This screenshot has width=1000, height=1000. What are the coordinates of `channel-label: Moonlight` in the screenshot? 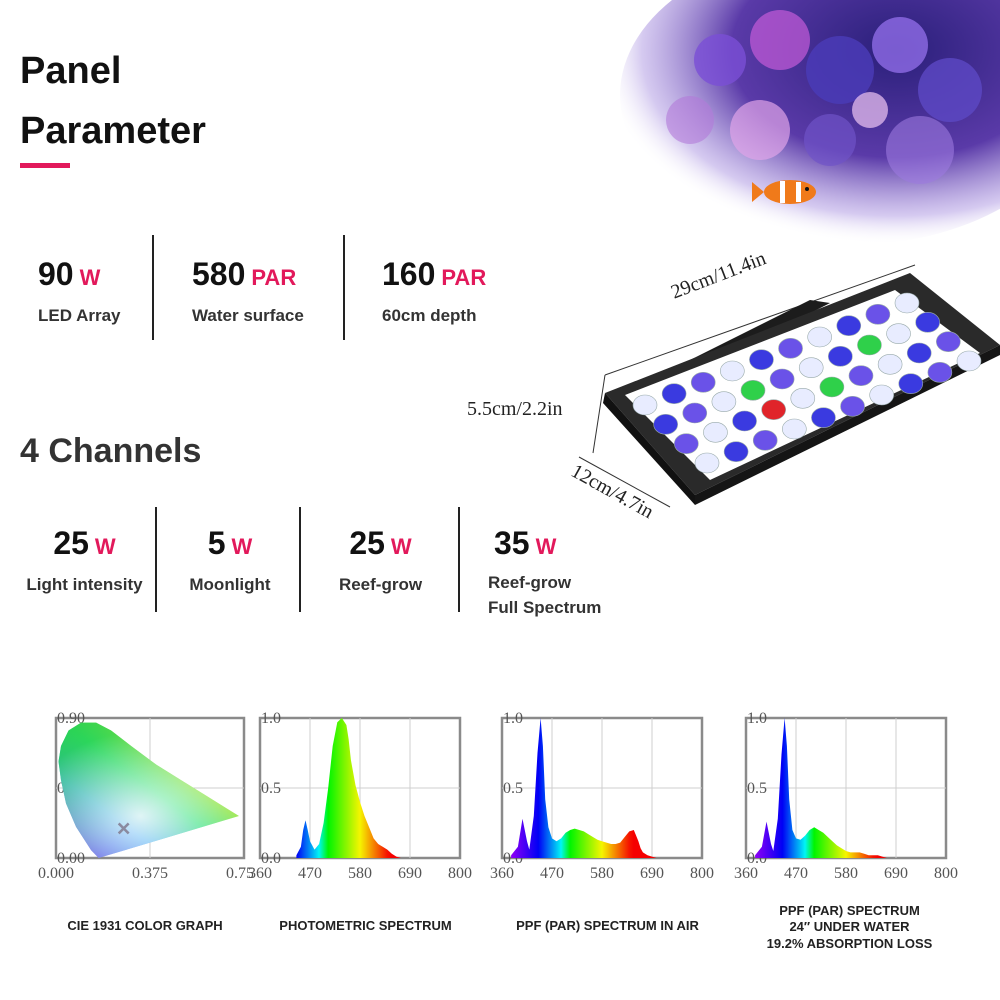 It's located at (230, 584).